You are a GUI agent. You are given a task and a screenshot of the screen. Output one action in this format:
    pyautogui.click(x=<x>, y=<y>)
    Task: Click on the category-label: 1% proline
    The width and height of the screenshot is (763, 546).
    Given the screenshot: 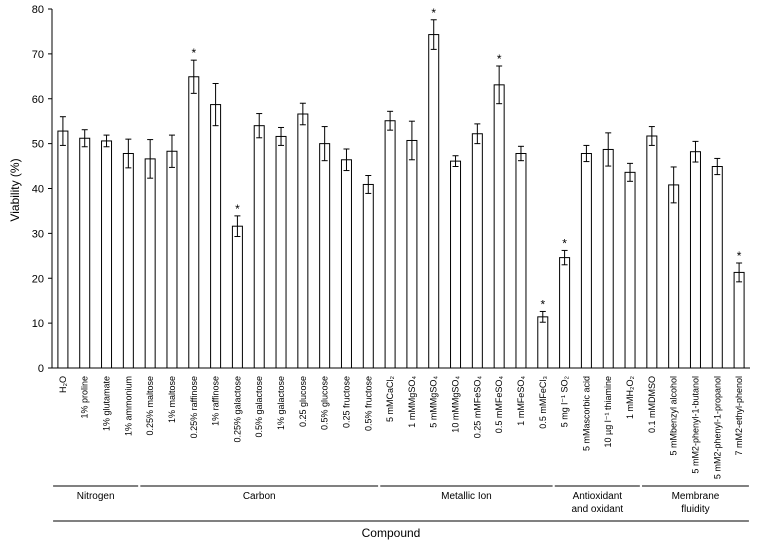 What is the action you would take?
    pyautogui.click(x=85, y=397)
    